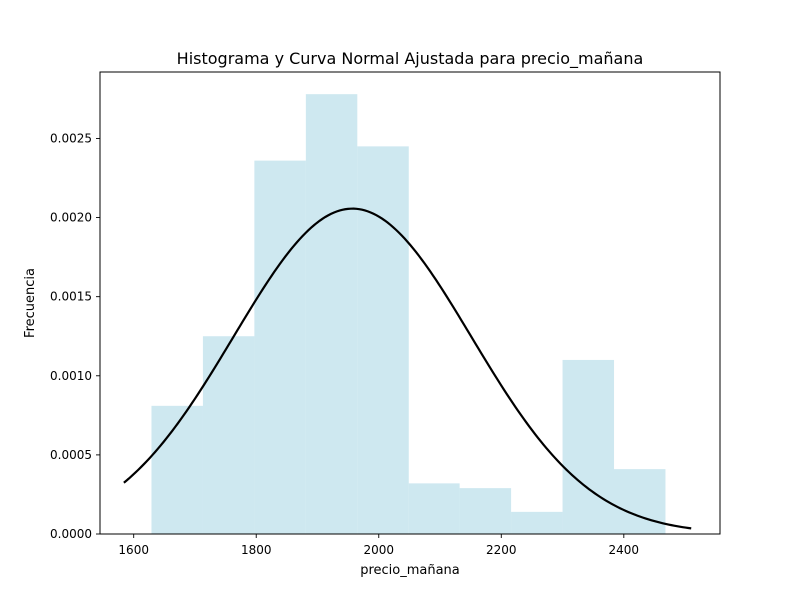 Image resolution: width=800 pixels, height=604 pixels. Describe the element at coordinates (133, 550) in the screenshot. I see `x-tick-label: 1600` at that location.